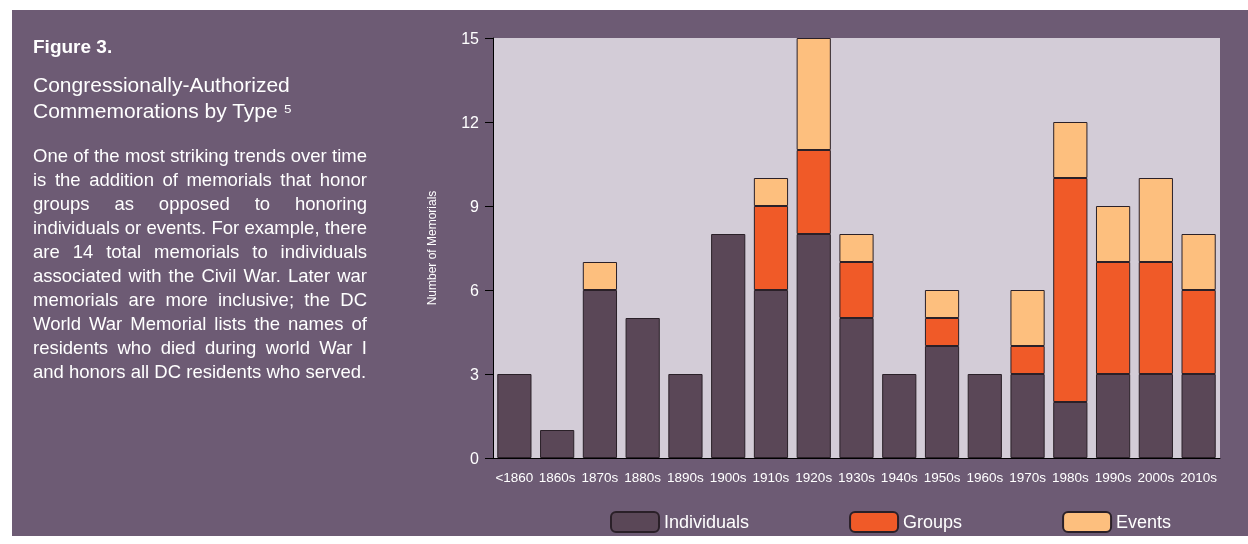  I want to click on x-tick-label: 1910s, so click(771, 477).